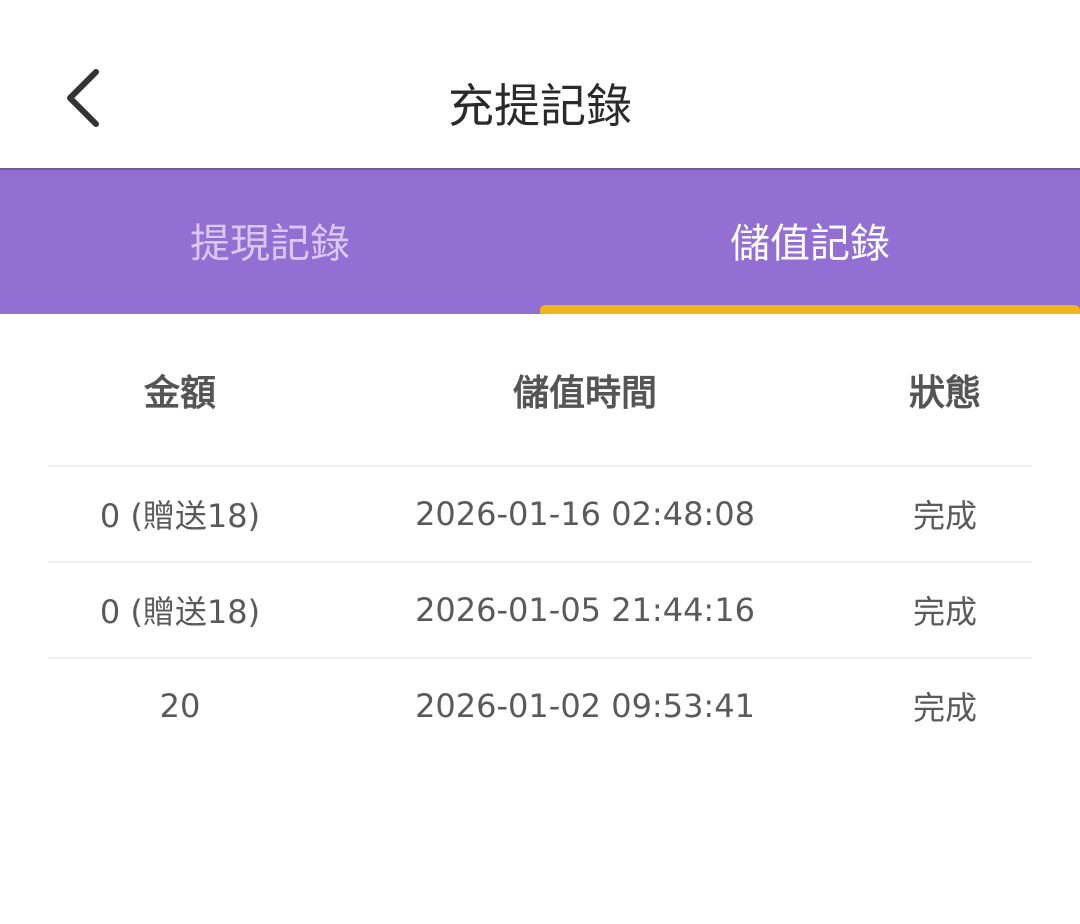 This screenshot has width=1080, height=924. Describe the element at coordinates (585, 706) in the screenshot. I see `cell-time: 2026-01-02 09:53:41` at that location.